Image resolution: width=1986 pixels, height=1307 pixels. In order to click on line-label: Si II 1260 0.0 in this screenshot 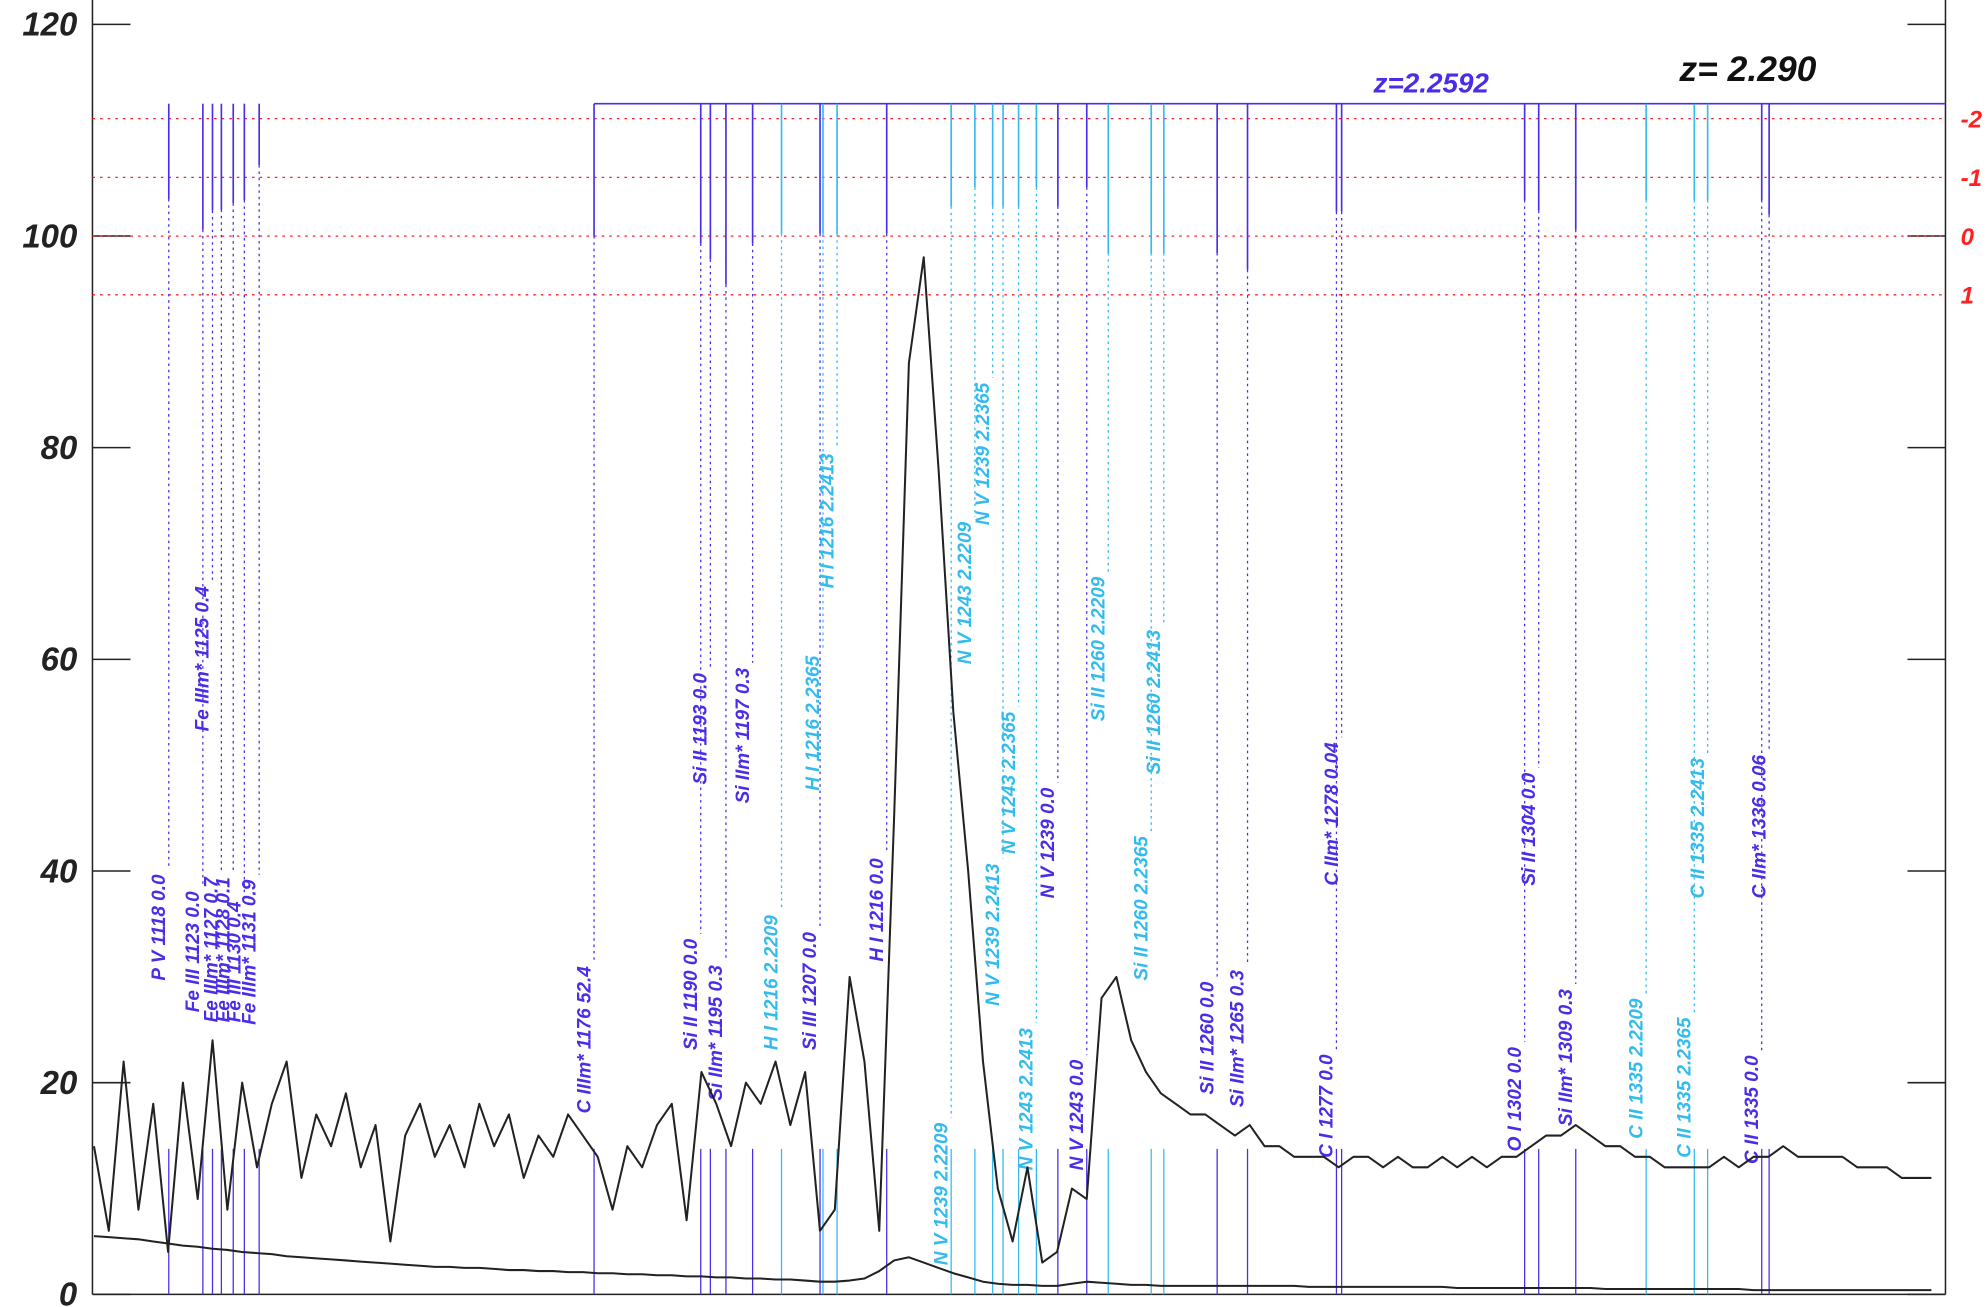, I will do `click(1207, 1037)`.